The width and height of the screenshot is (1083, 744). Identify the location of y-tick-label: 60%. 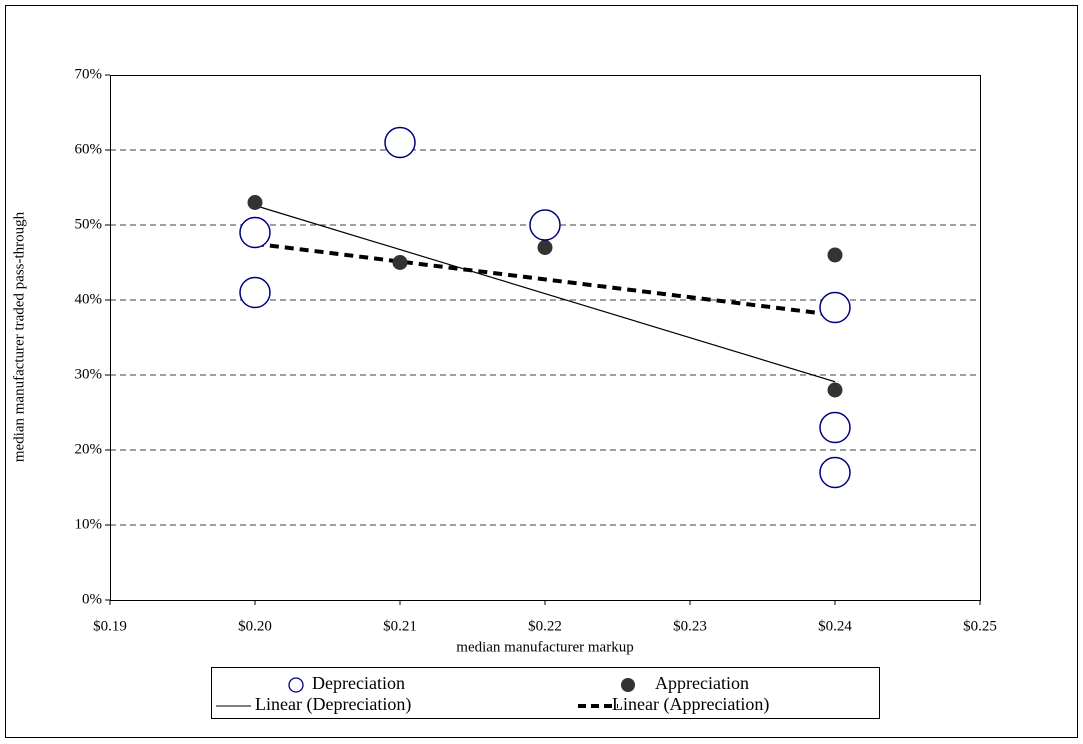
(89, 149).